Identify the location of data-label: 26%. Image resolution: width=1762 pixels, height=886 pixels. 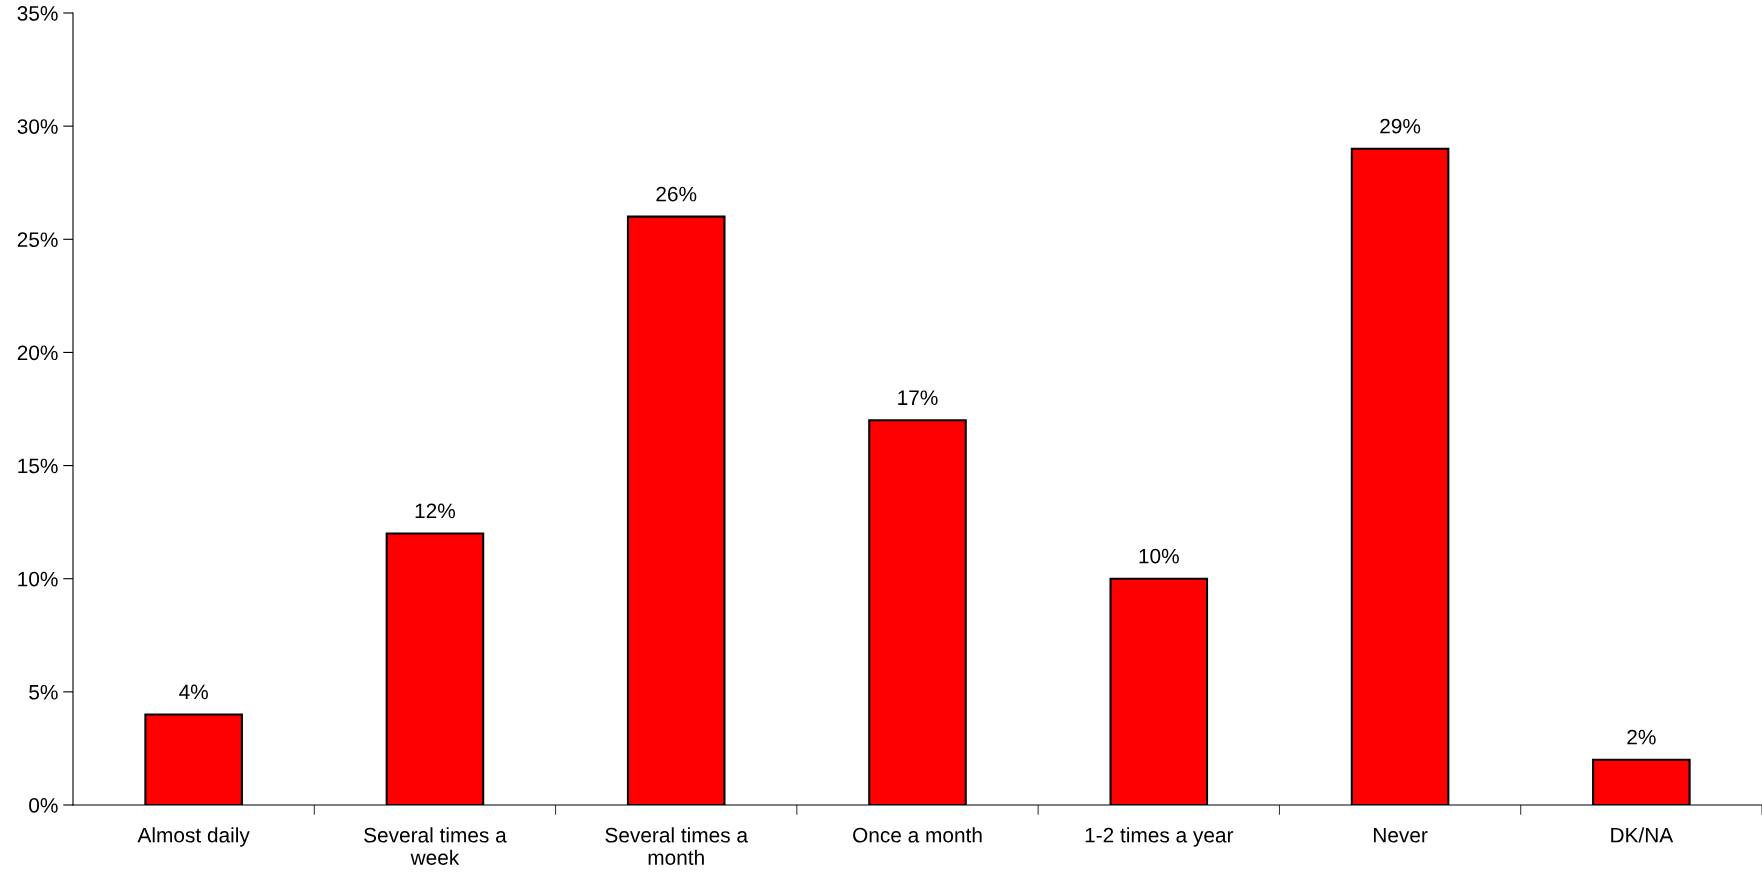
(676, 194).